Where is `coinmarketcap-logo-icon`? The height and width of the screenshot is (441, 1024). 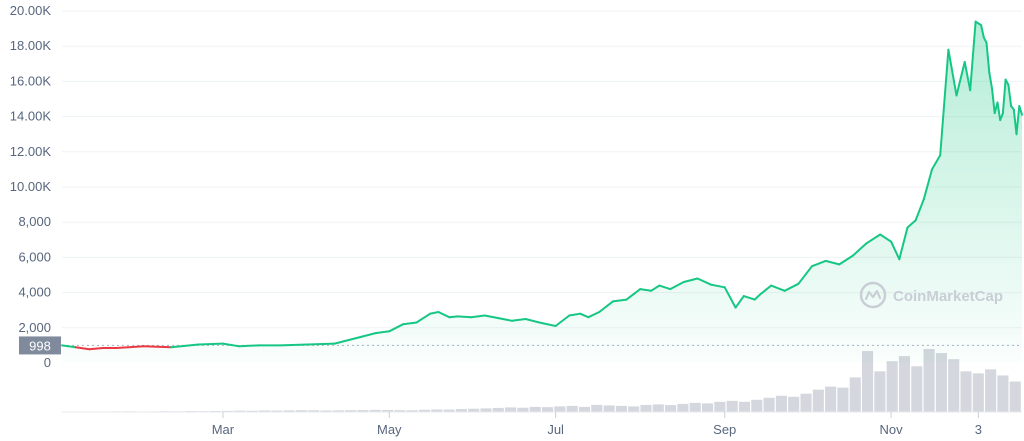
coinmarketcap-logo-icon is located at coordinates (873, 295).